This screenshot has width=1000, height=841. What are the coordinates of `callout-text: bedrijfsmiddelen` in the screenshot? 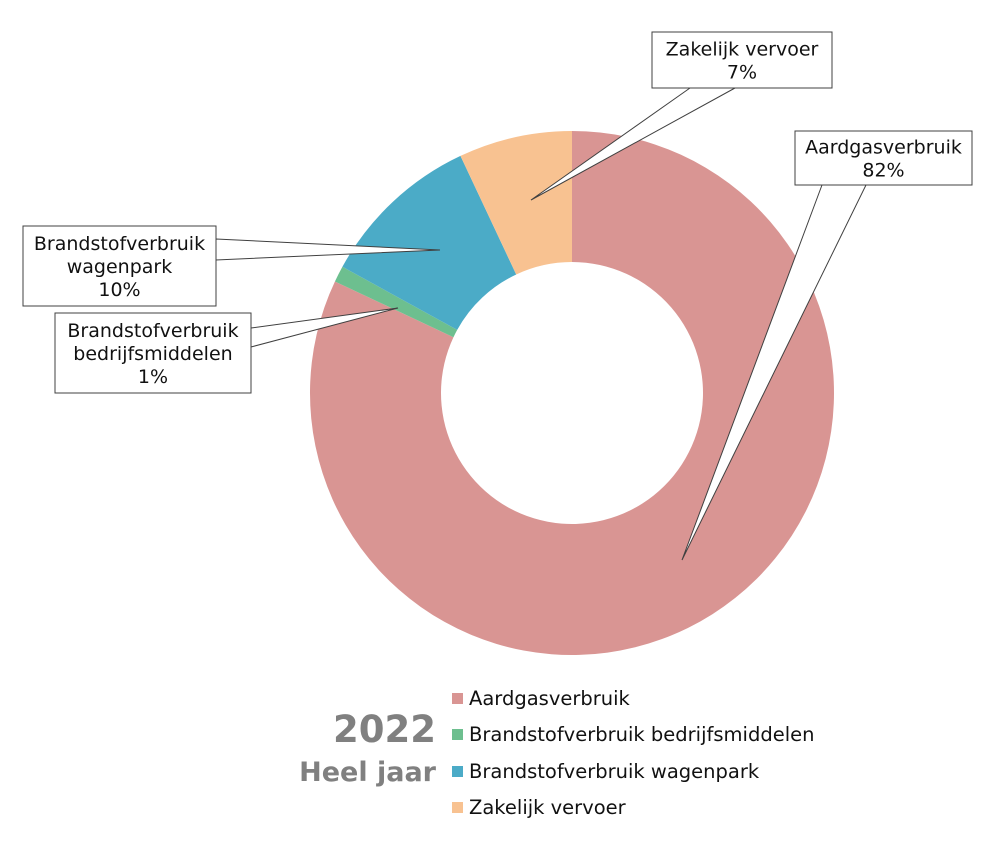 It's located at (152, 354).